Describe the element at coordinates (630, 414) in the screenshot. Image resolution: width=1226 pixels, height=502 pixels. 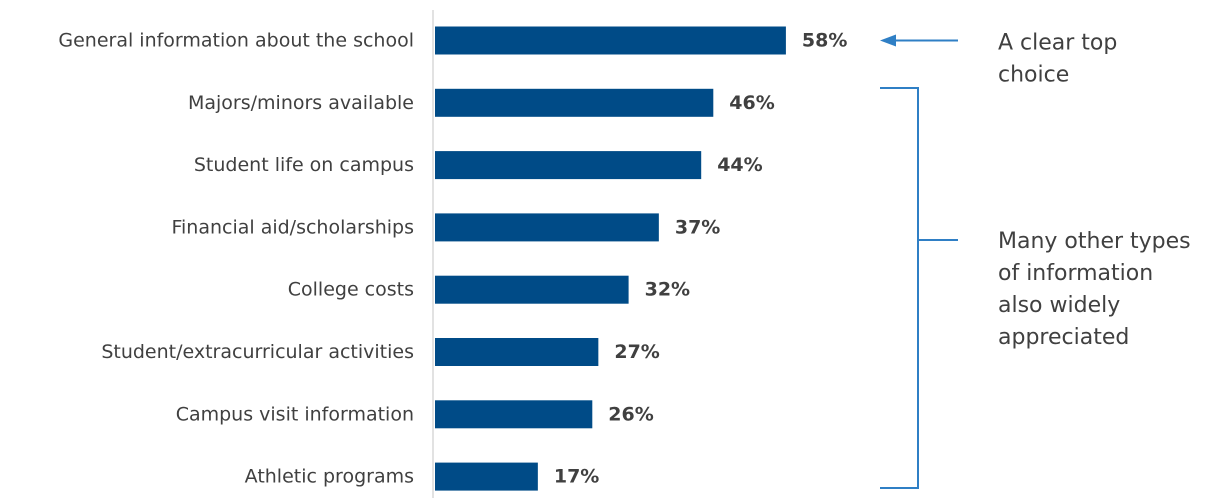
I see `value-label: 26%` at that location.